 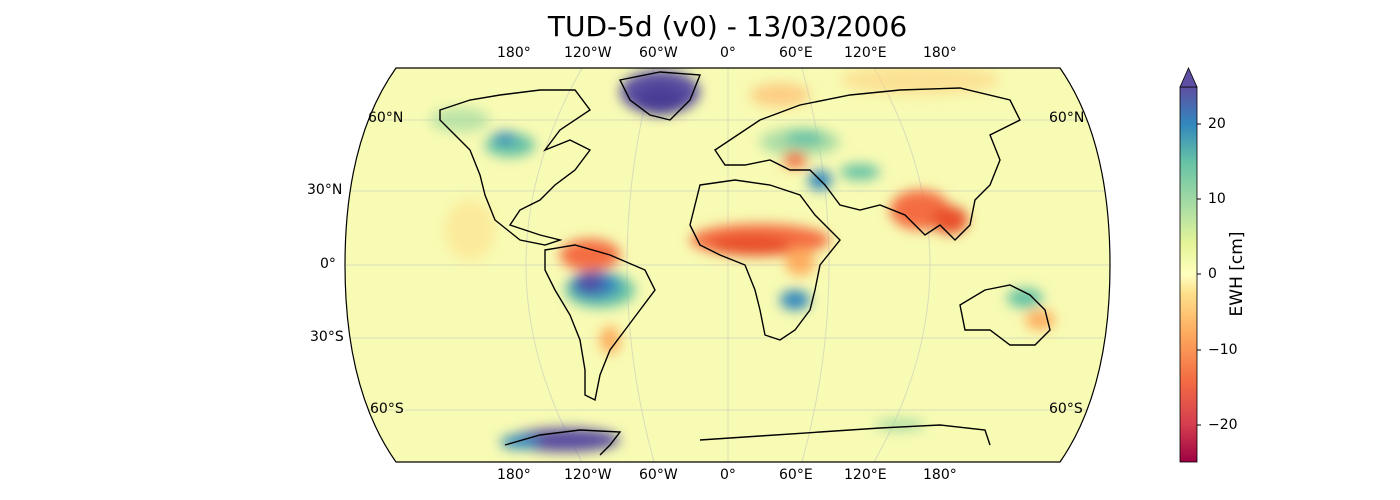 What do you see at coordinates (658, 53) in the screenshot?
I see `lon-label-top: 60°W` at bounding box center [658, 53].